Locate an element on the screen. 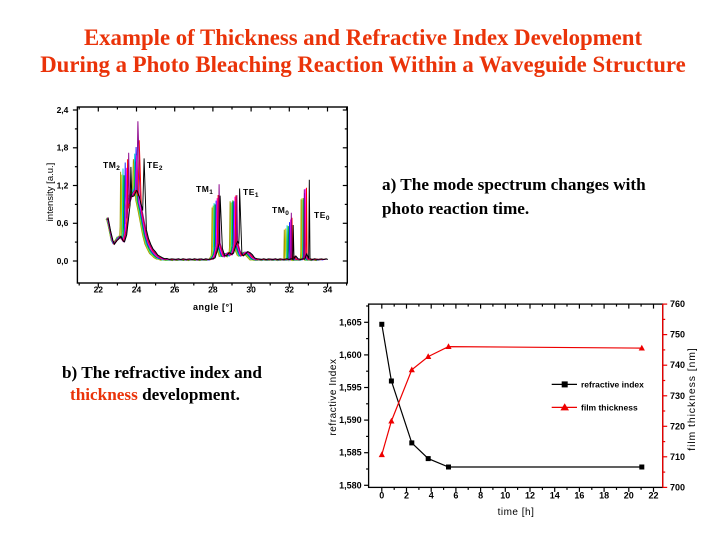  svg-text: time [h] is located at coordinates (516, 512).